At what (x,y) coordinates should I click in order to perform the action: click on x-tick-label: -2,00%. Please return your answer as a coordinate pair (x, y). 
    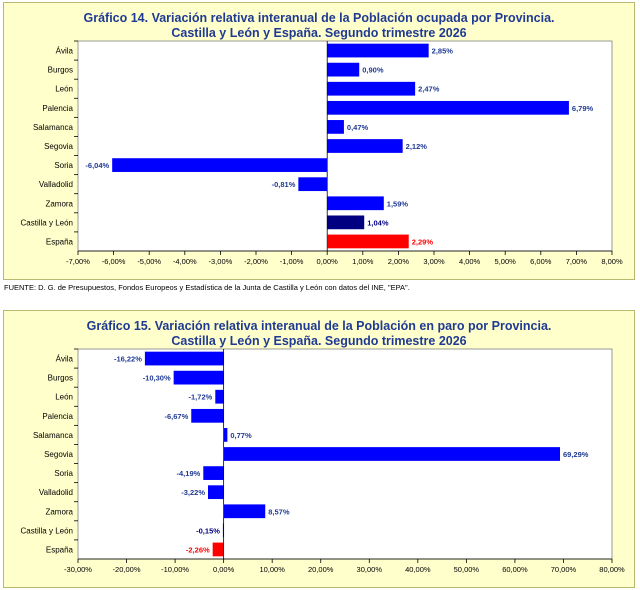
    Looking at the image, I should click on (256, 261).